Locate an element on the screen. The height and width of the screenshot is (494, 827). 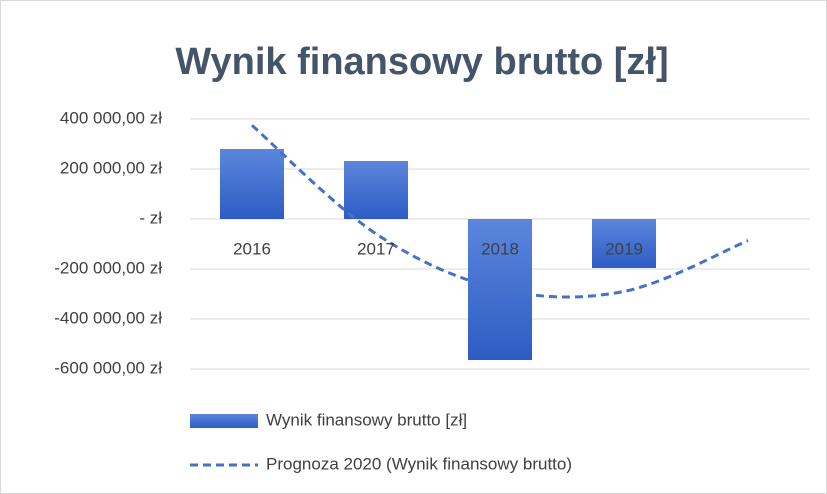
x-tick-label: 2018 is located at coordinates (500, 248).